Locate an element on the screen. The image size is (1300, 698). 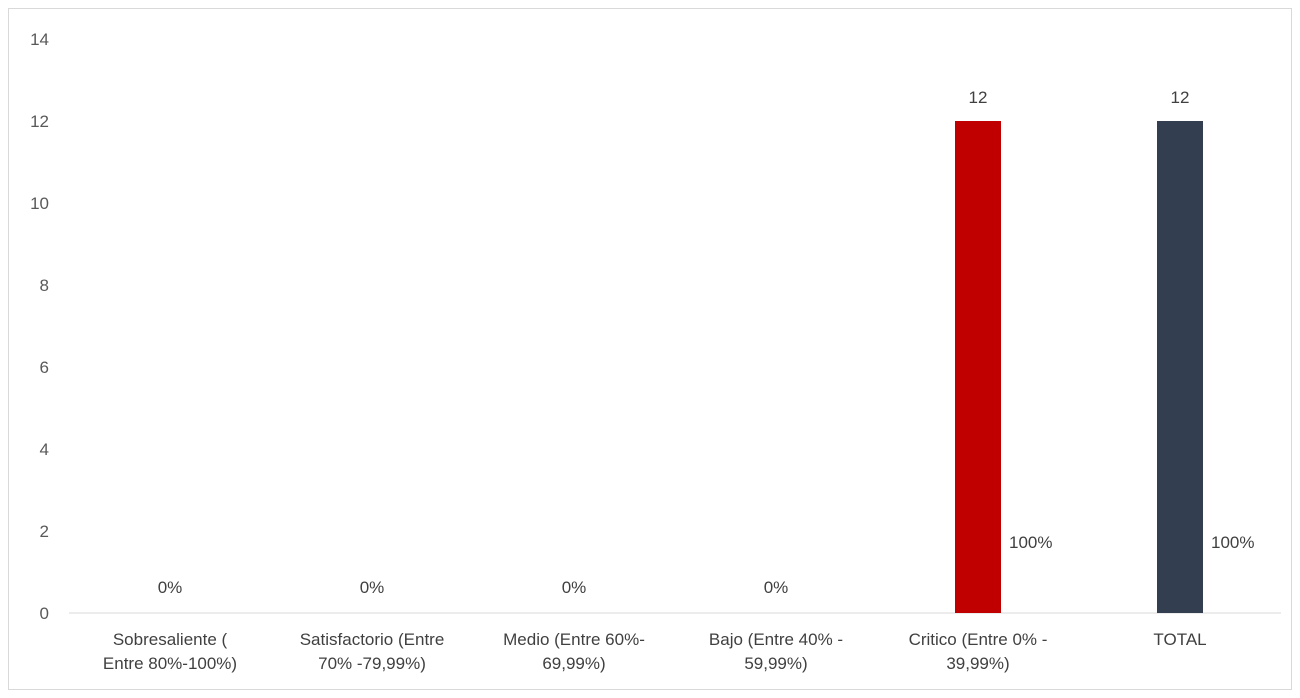
category-label: Satisfactorio (Entre is located at coordinates (372, 639).